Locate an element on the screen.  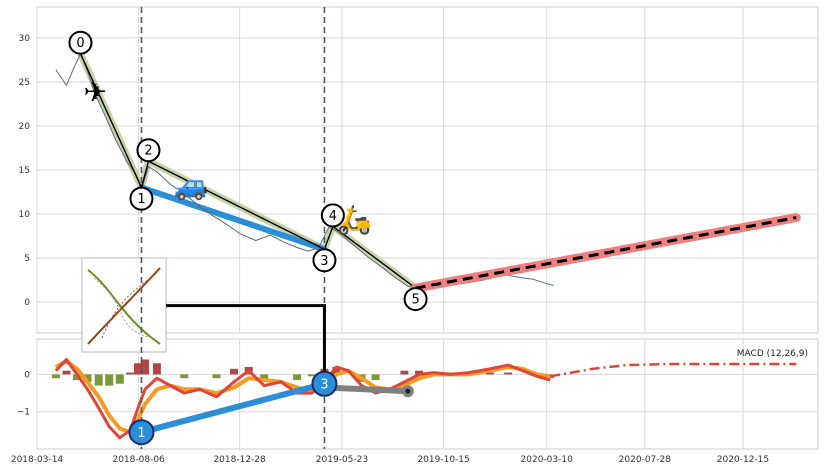
x-tick-label: 2018-03-14 is located at coordinates (37, 460).